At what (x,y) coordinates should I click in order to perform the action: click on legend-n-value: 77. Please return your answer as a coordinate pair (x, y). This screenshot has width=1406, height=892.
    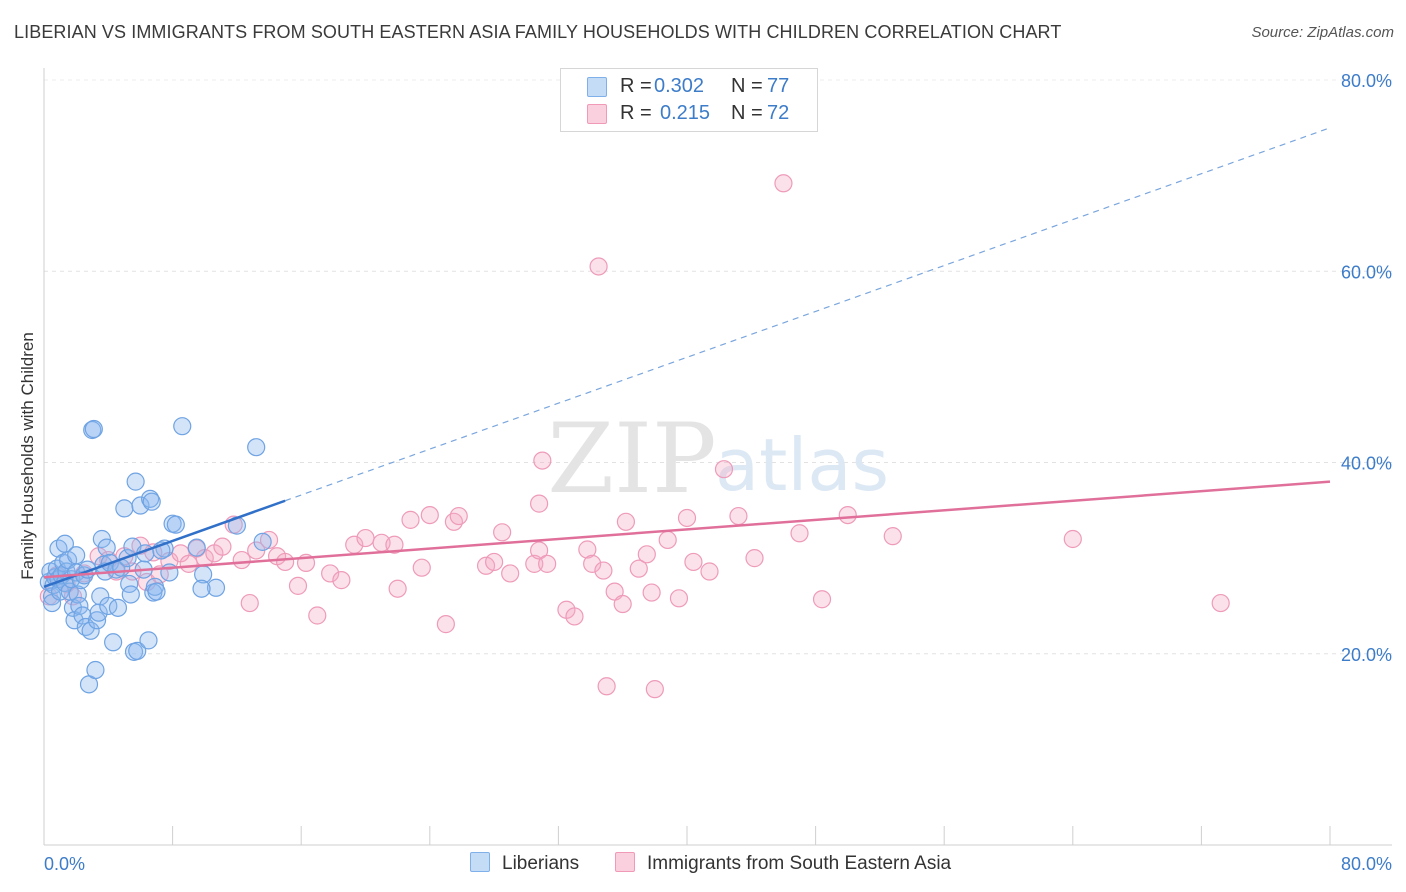
    Looking at the image, I should click on (778, 86).